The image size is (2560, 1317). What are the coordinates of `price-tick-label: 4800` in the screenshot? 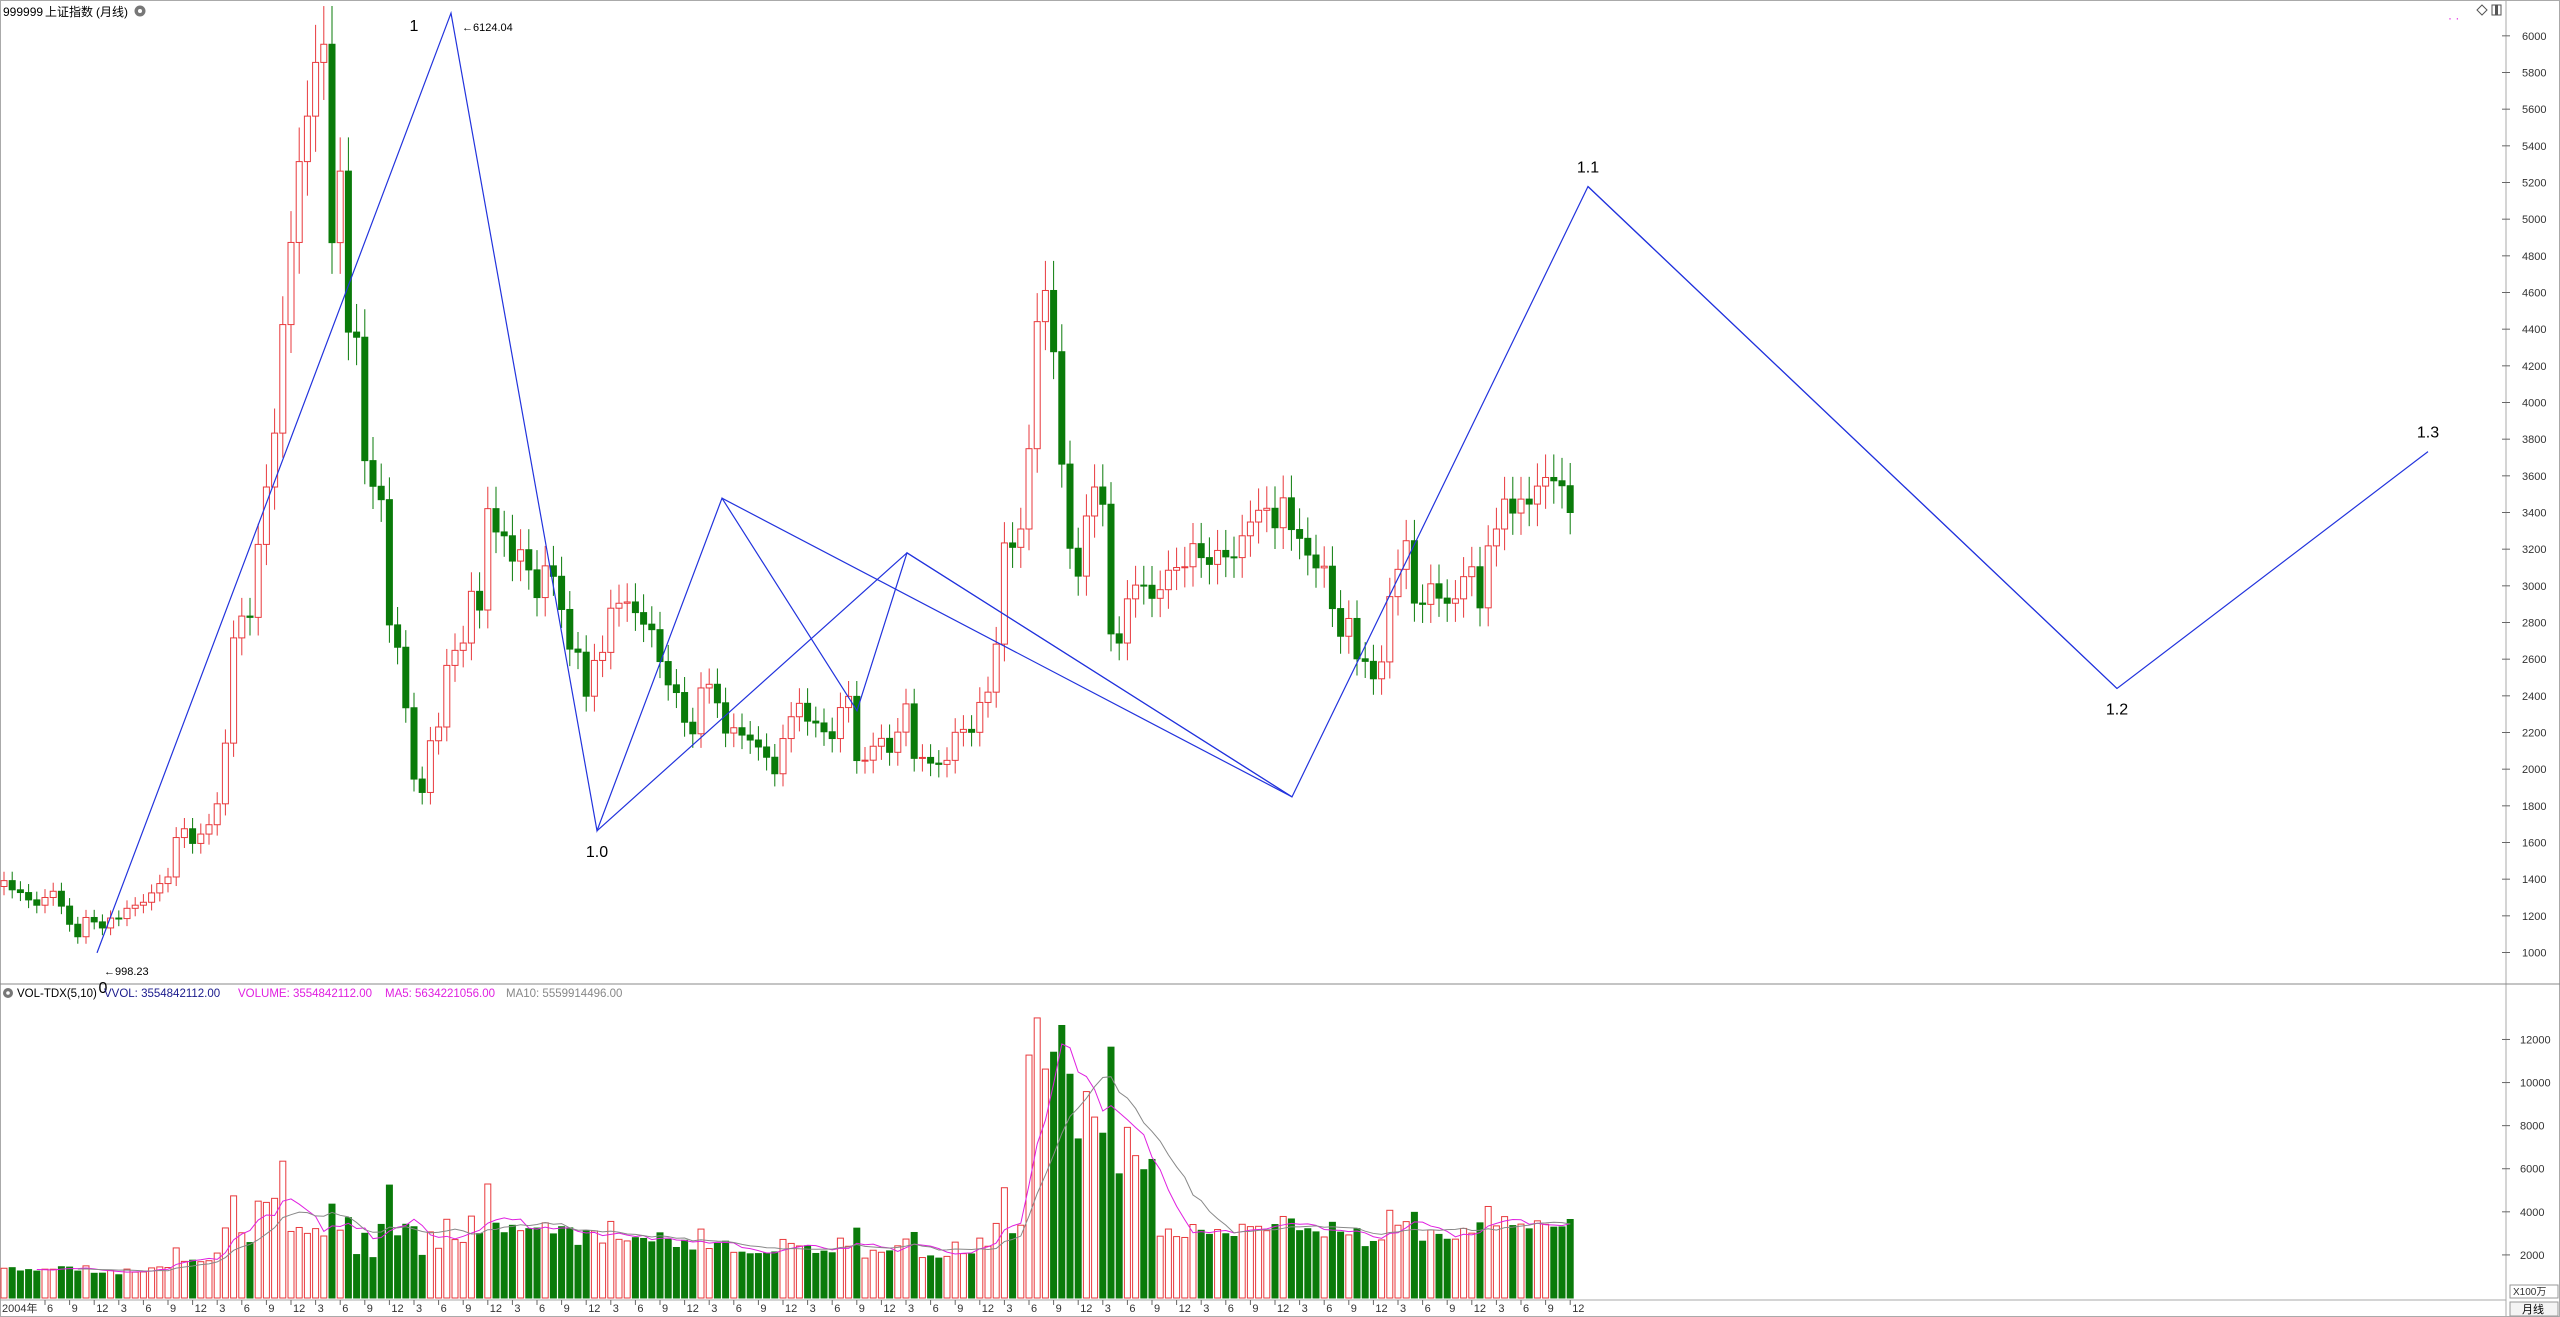 It's located at (2534, 257).